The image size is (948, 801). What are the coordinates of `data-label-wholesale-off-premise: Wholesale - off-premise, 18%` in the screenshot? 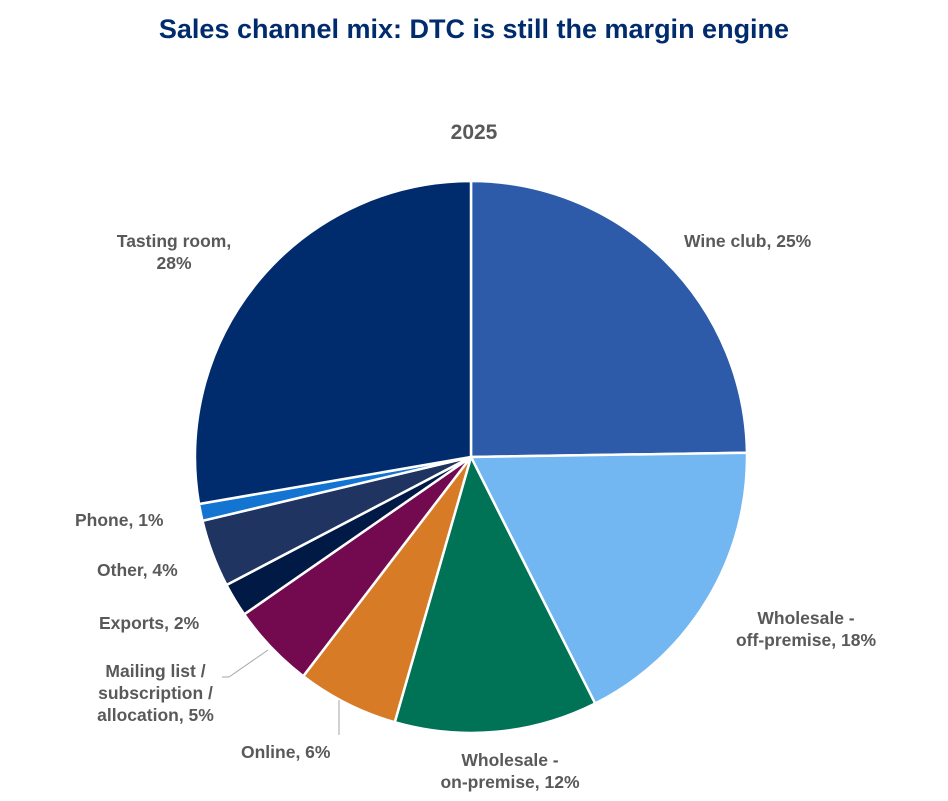 It's located at (806, 629).